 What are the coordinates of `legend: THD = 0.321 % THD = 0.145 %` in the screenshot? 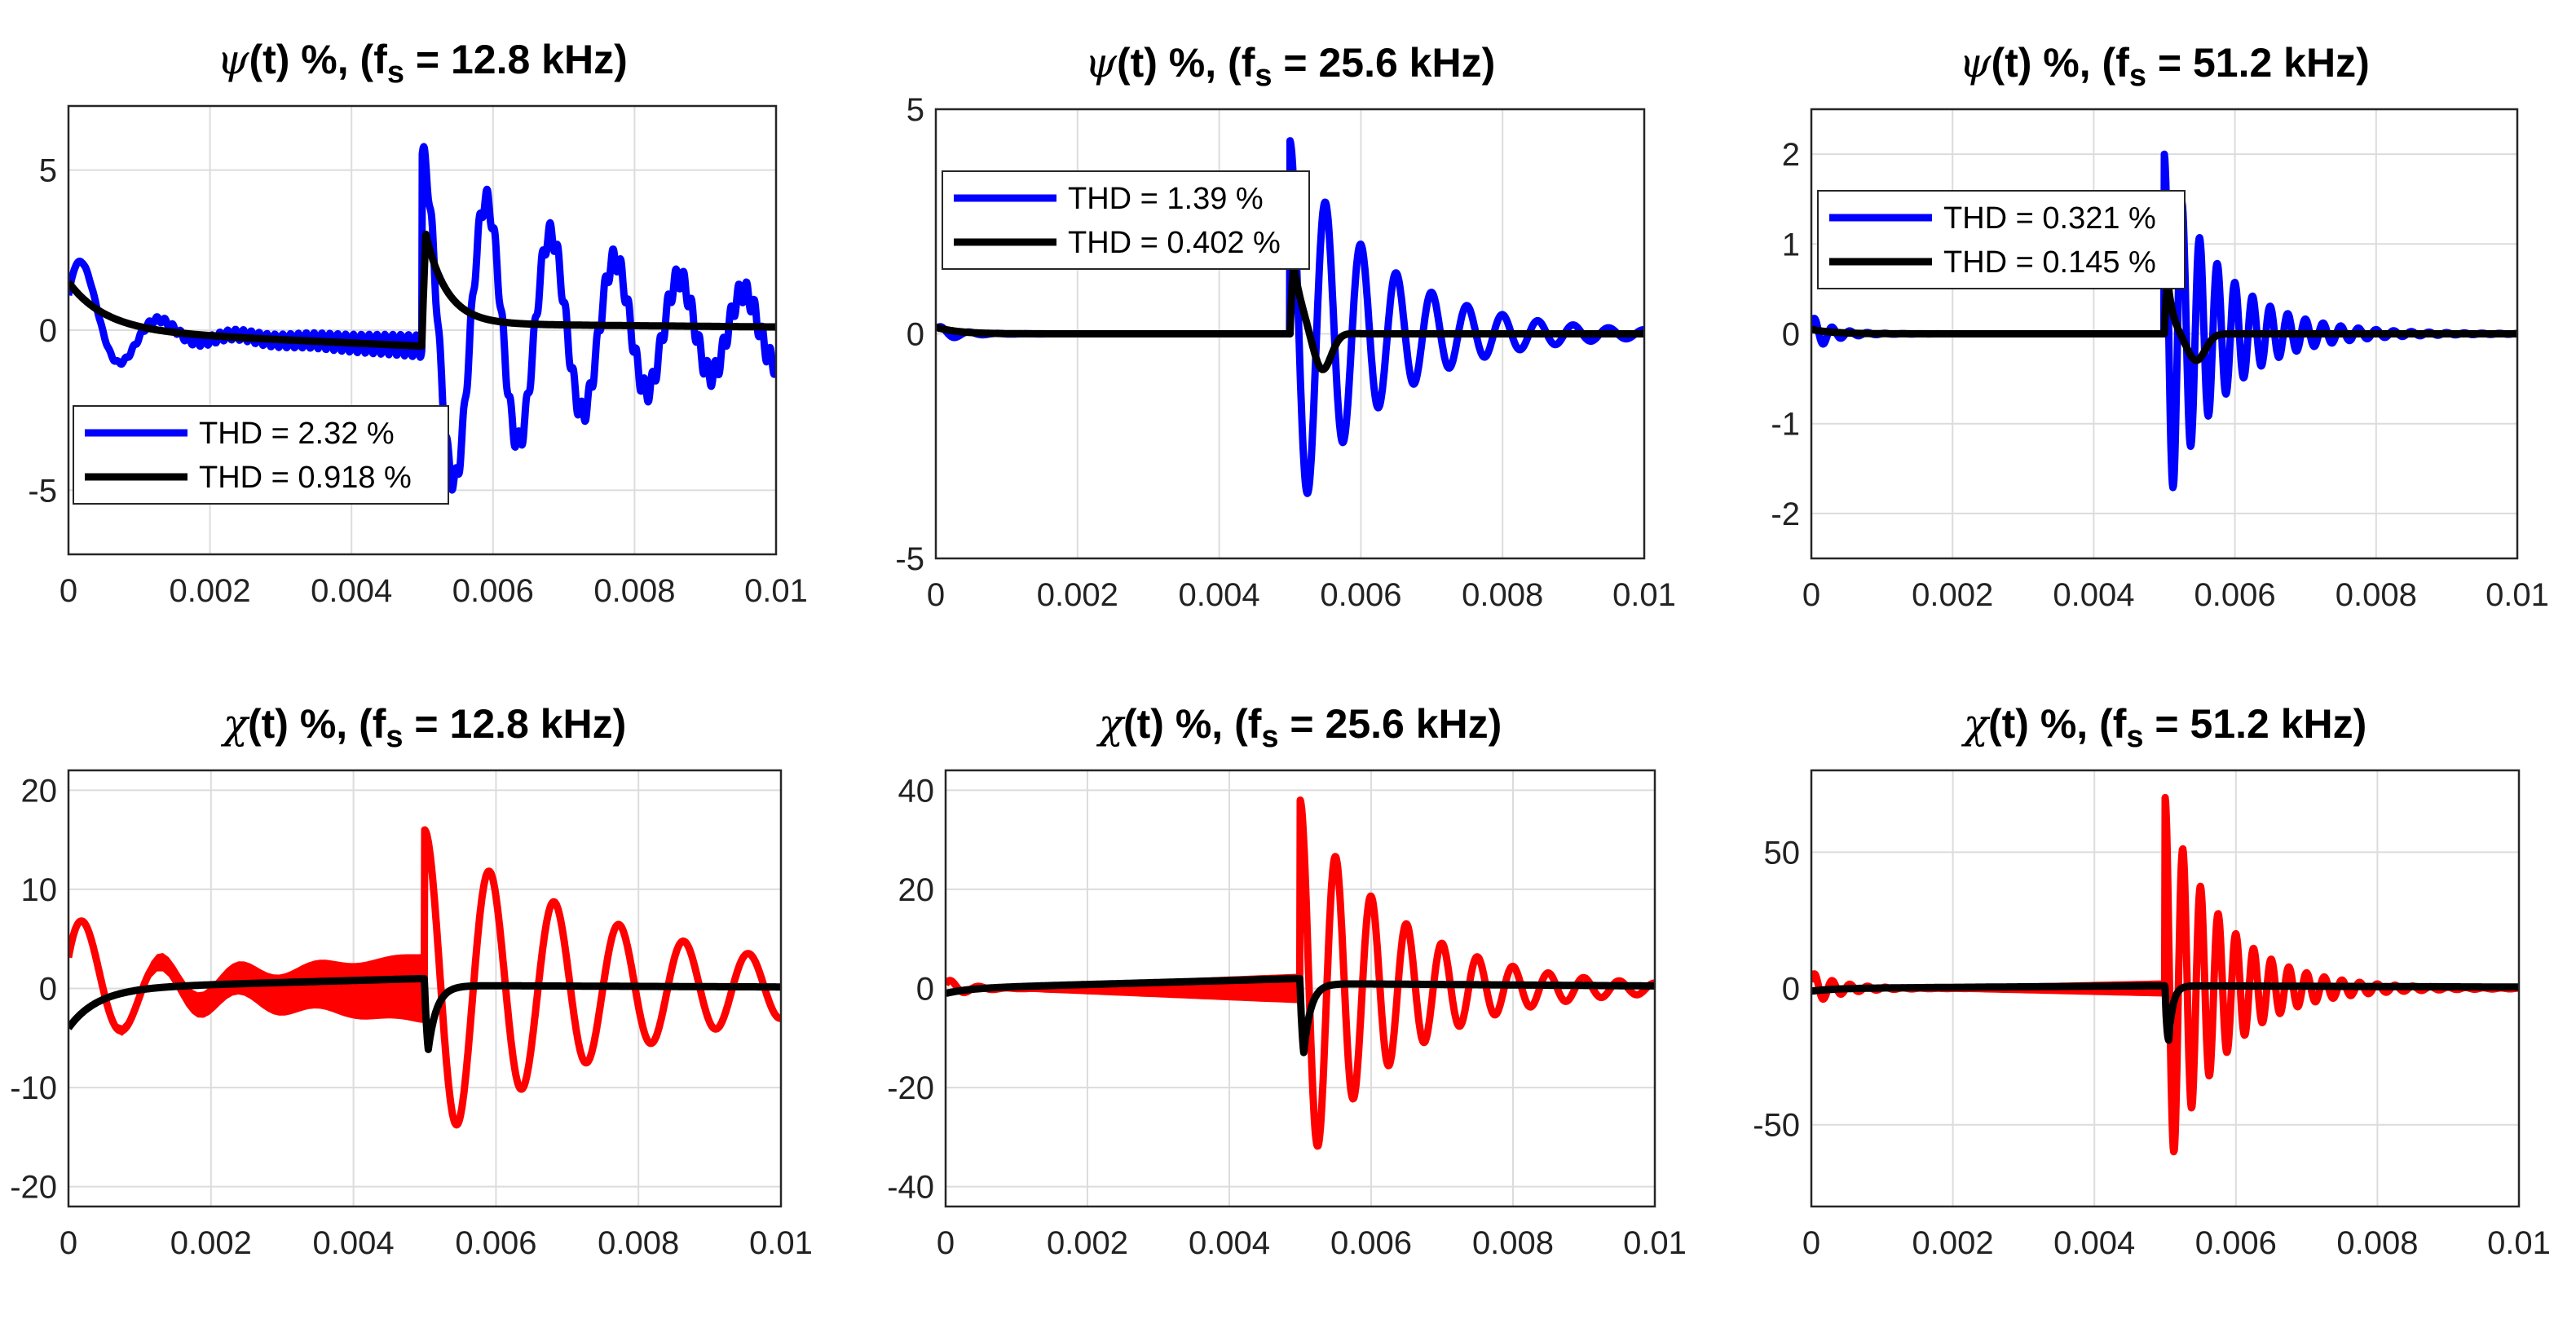 It's located at (2001, 239).